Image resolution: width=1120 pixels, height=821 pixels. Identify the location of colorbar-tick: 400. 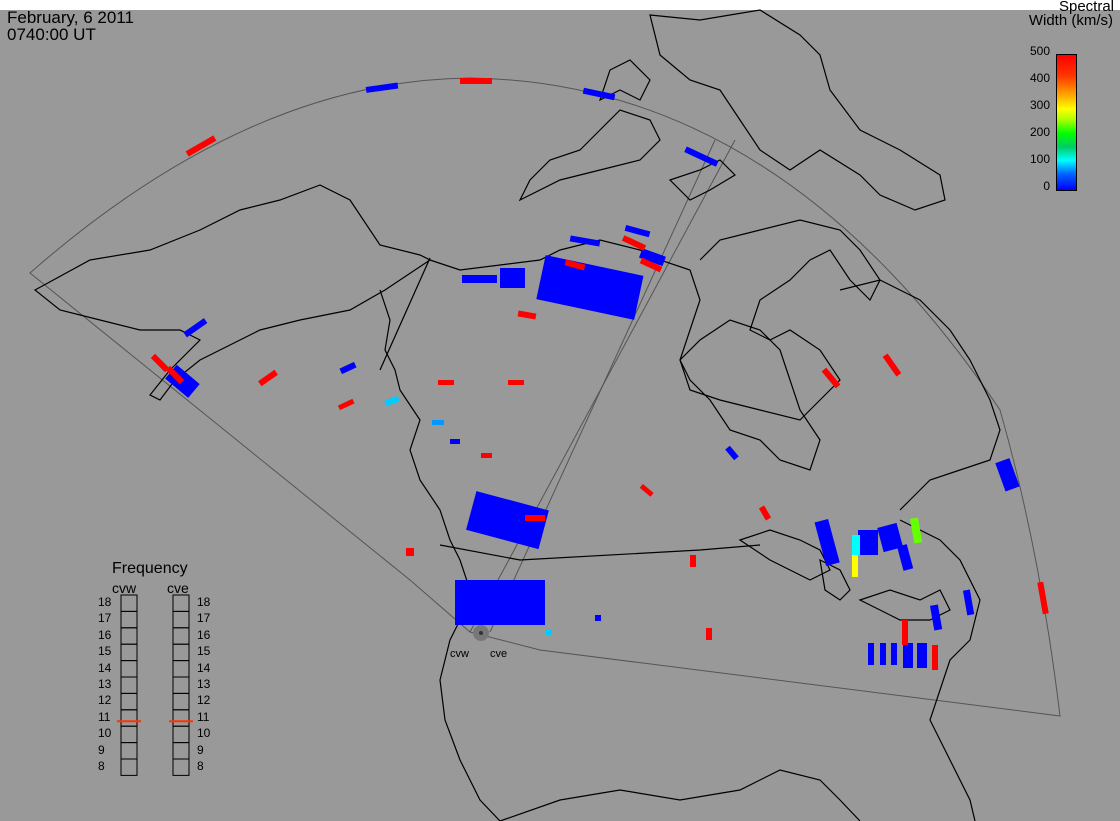
(1039, 78).